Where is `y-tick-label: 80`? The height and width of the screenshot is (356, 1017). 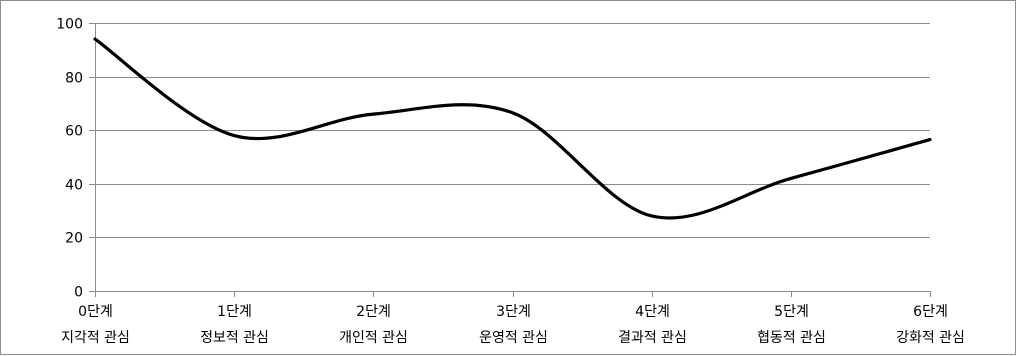 y-tick-label: 80 is located at coordinates (74, 79).